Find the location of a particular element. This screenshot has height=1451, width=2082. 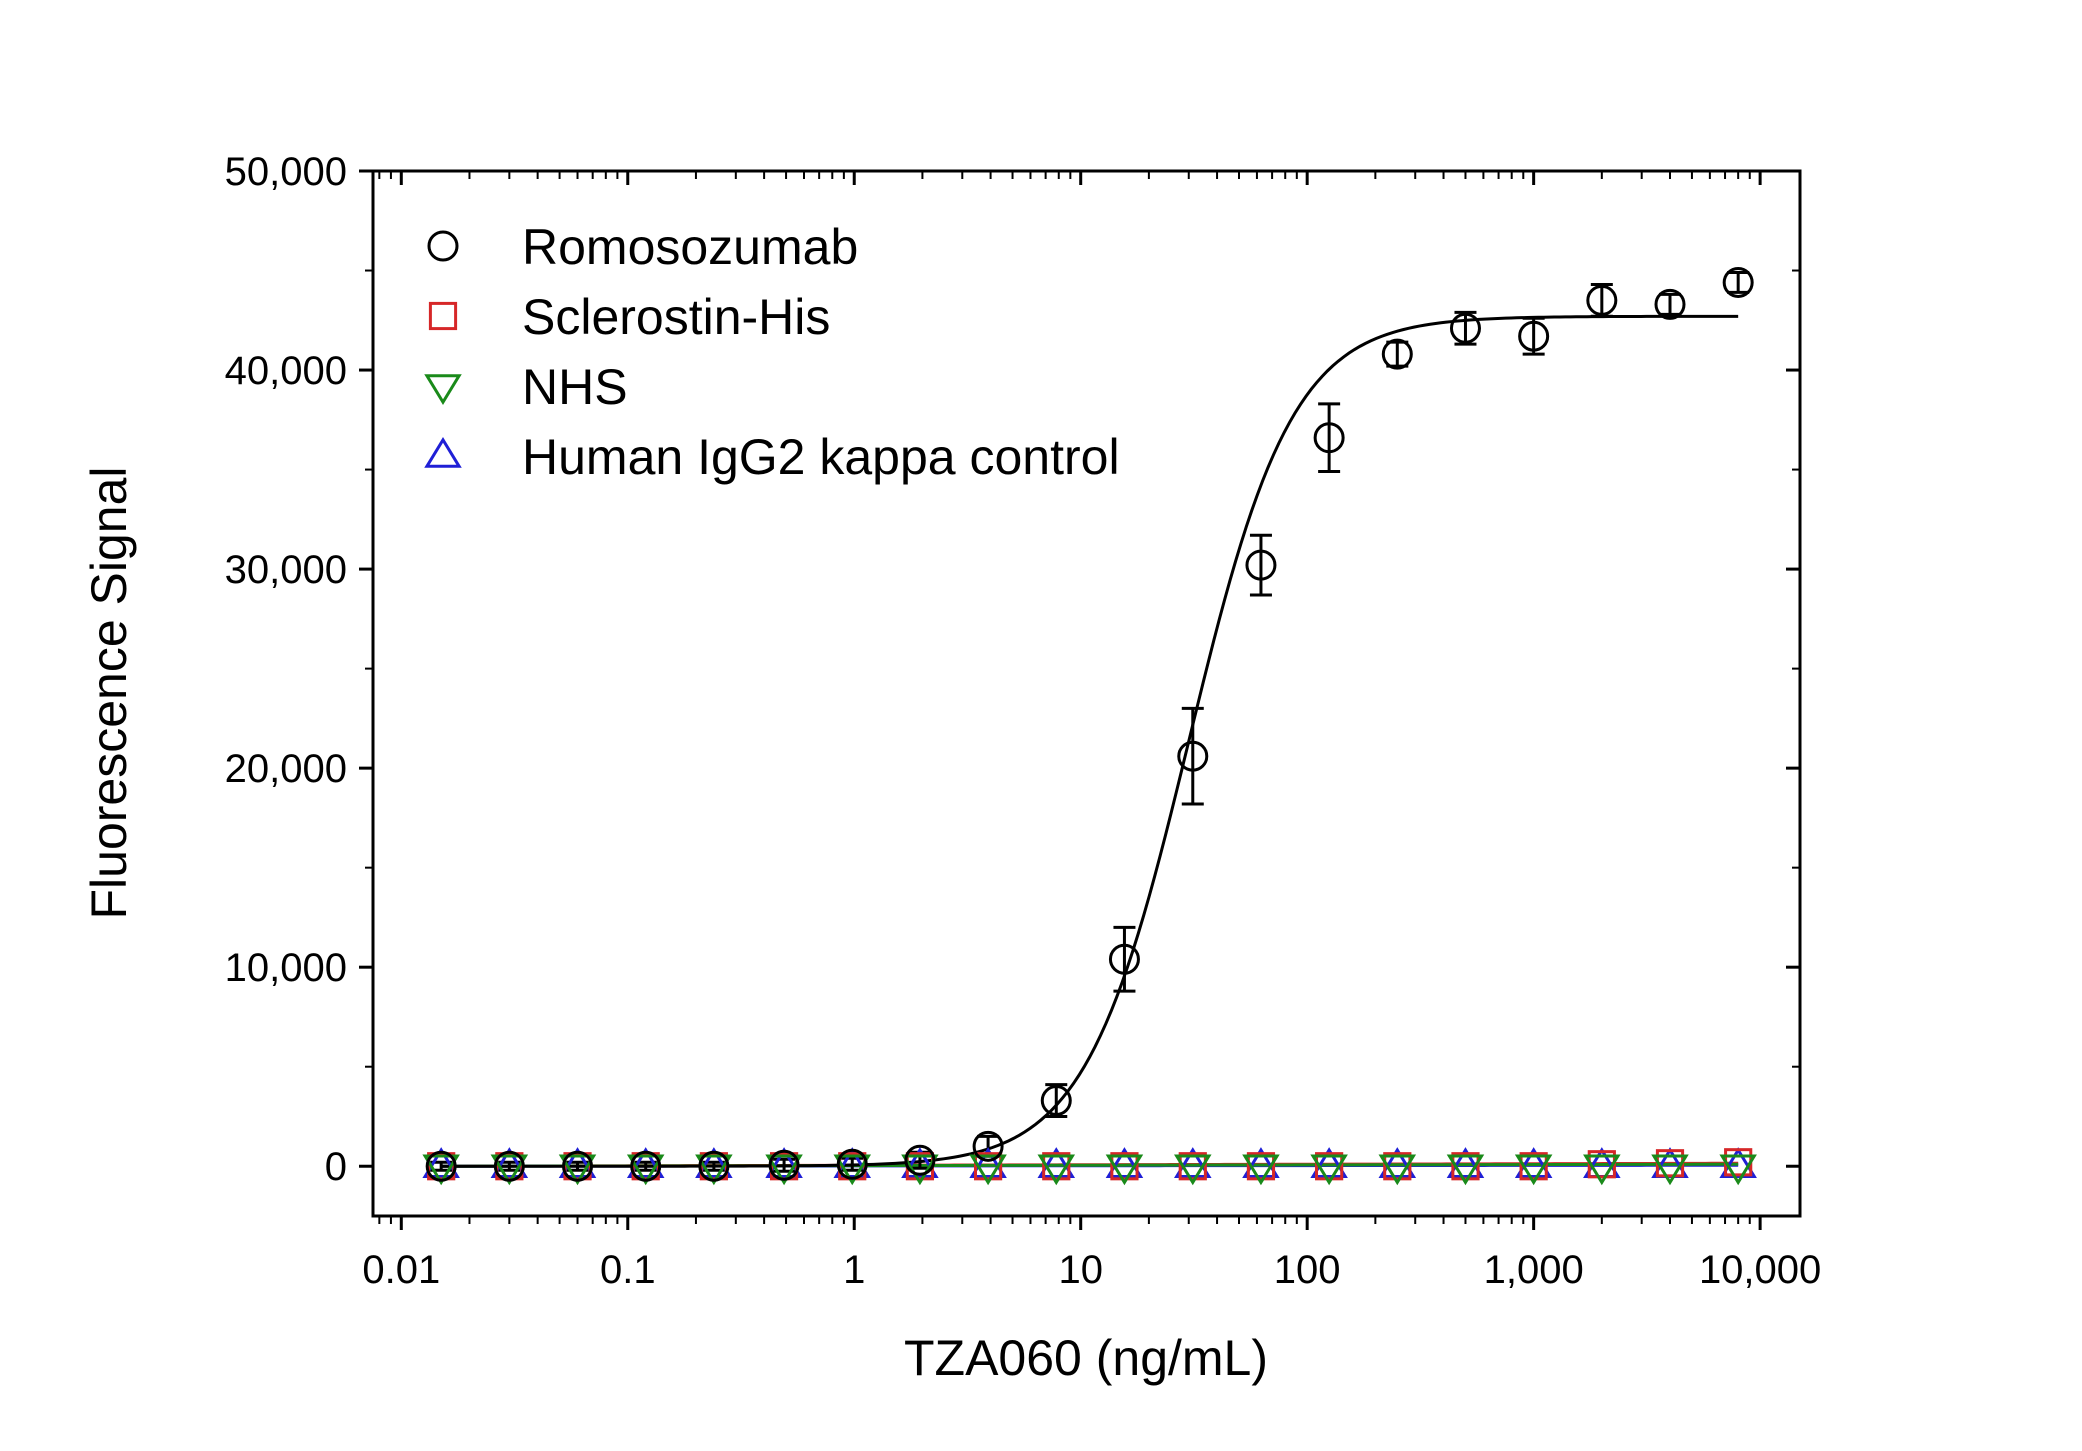

legend-marker-nhs is located at coordinates (443, 390).